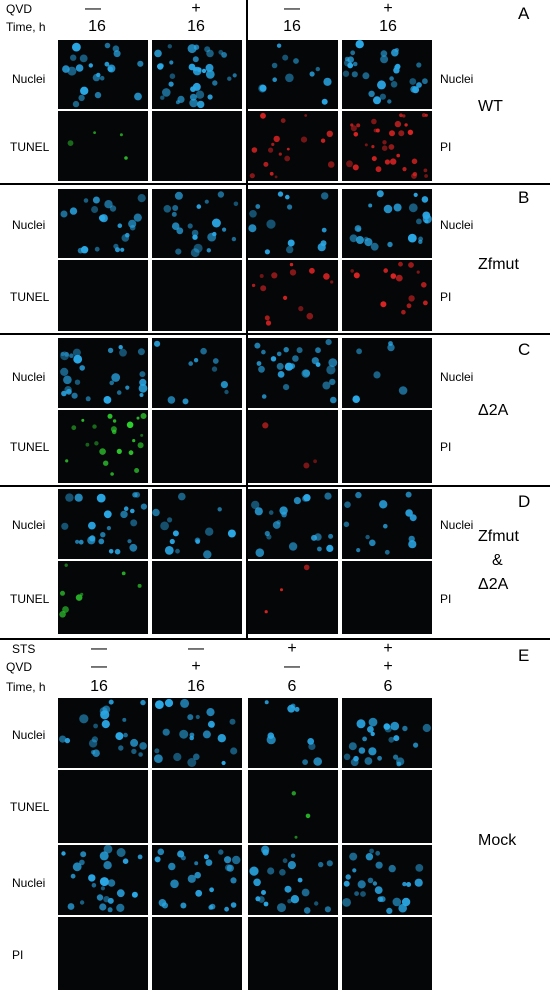 This screenshot has height=999, width=550. Describe the element at coordinates (293, 74) in the screenshot. I see `micrograph-a-nuclei-col3` at that location.